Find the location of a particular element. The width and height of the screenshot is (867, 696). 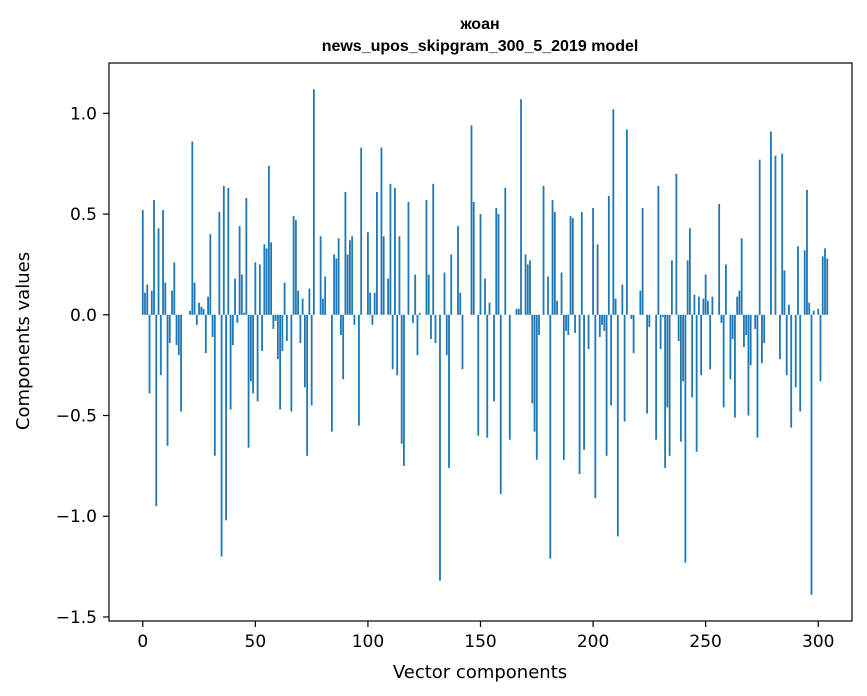

x-tick-label: 200 is located at coordinates (593, 642).